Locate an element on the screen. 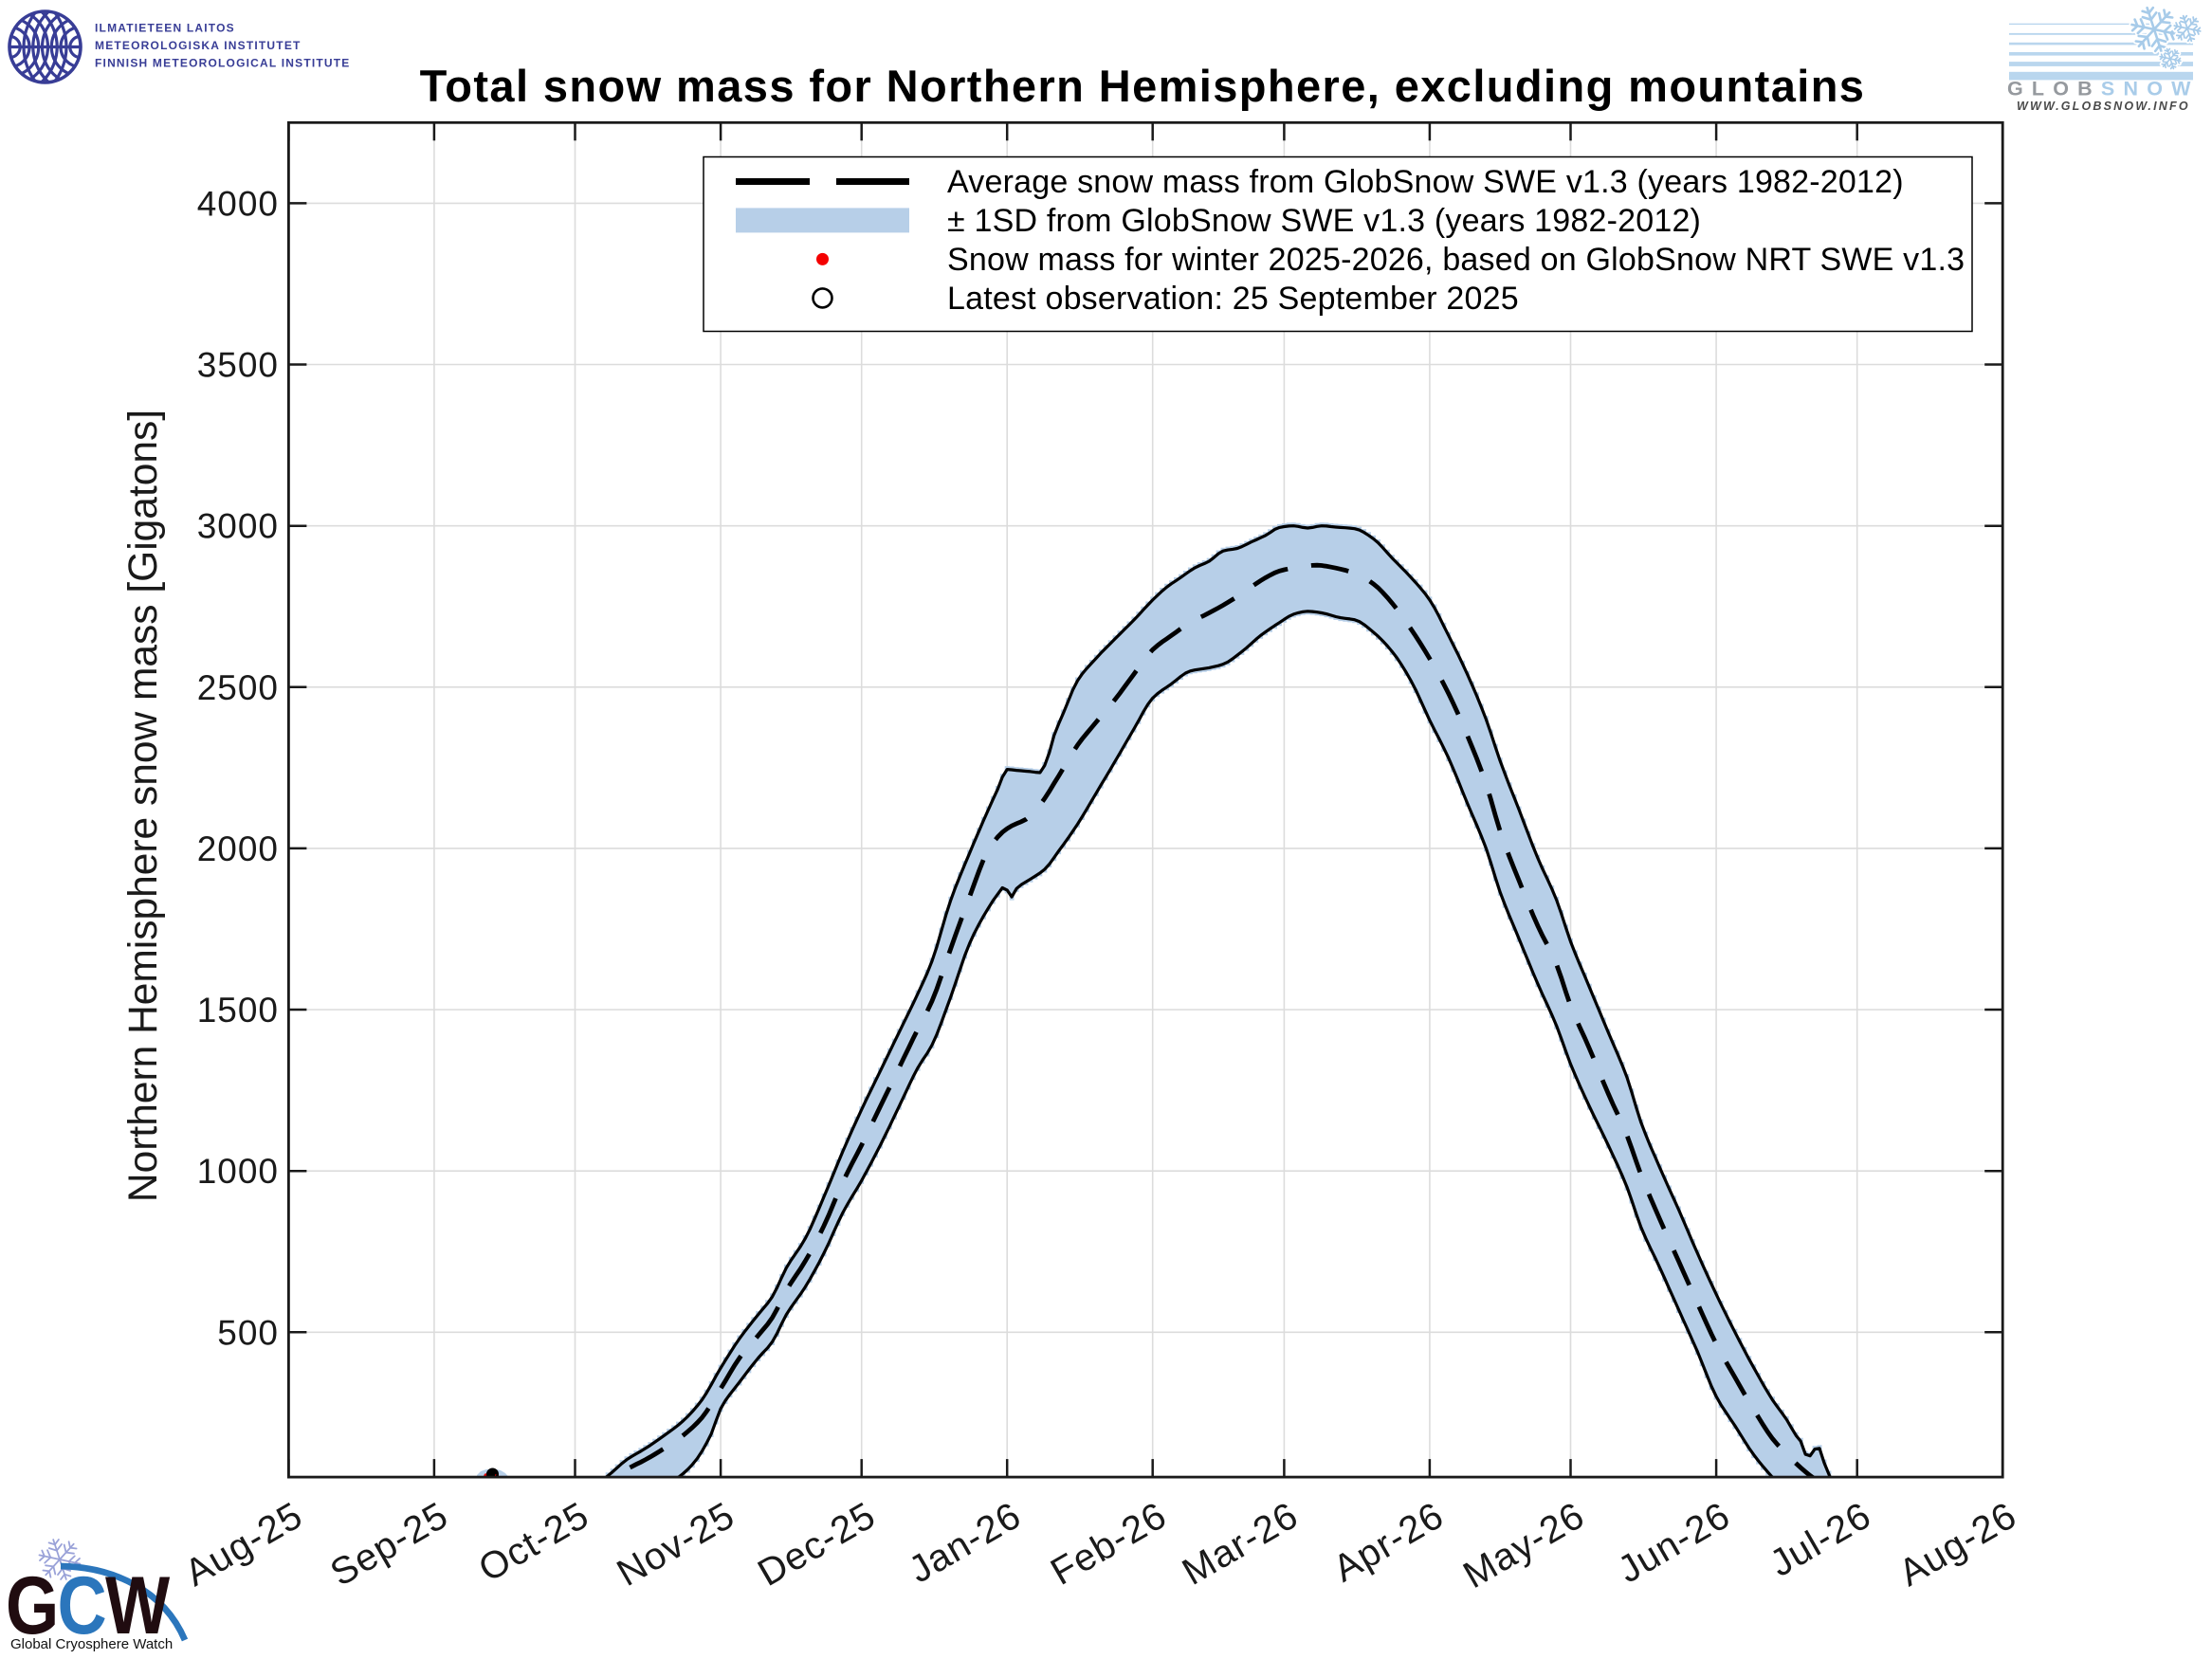 Image resolution: width=2212 pixels, height=1659 pixels. svg-text:FINNISH METEOROLOGICAL INSTITU: FINNISH METEOROLOGICAL INSTITUTE is located at coordinates (223, 63).